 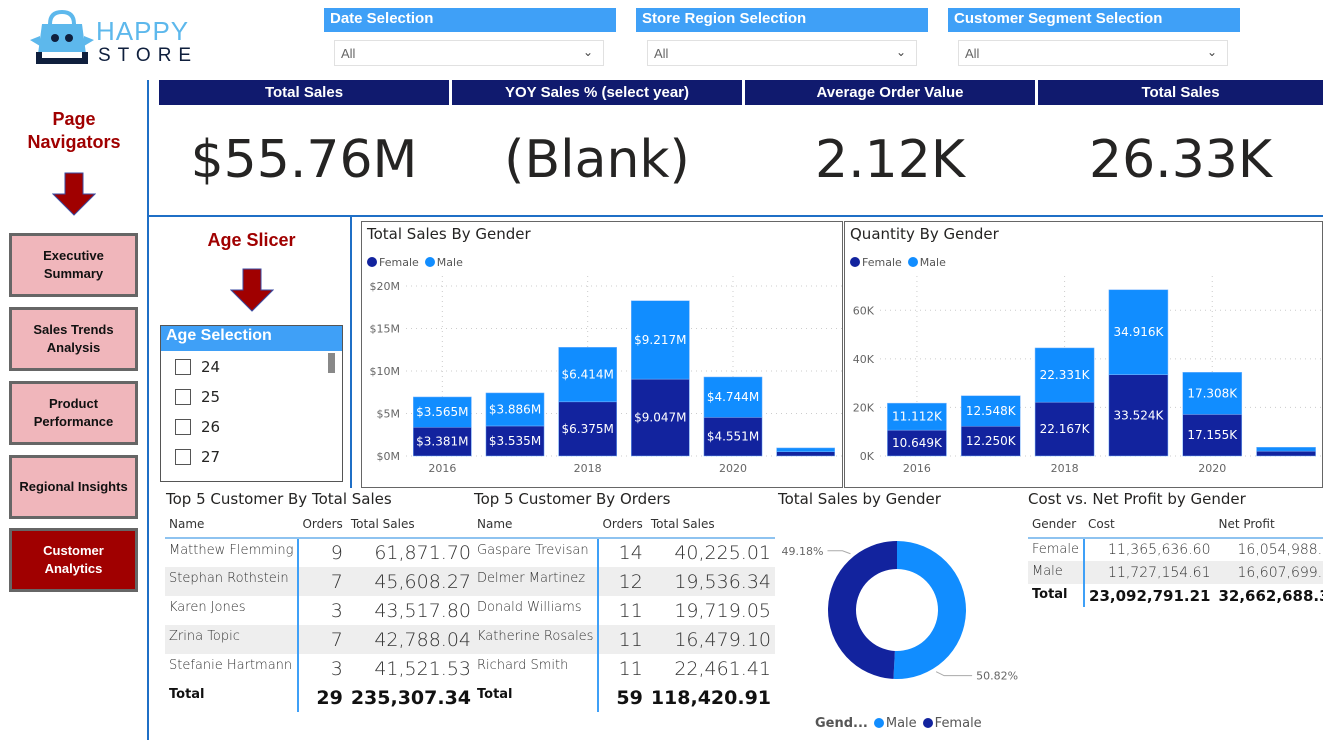 What do you see at coordinates (73, 339) in the screenshot?
I see `nav-sales-trends: Sales Trends Analysis` at bounding box center [73, 339].